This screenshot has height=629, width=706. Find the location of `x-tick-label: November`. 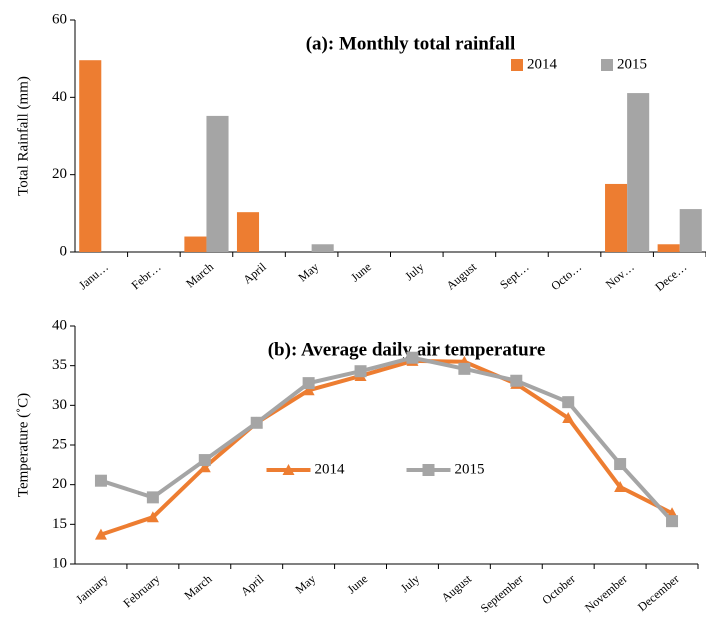

x-tick-label: November is located at coordinates (606, 593).